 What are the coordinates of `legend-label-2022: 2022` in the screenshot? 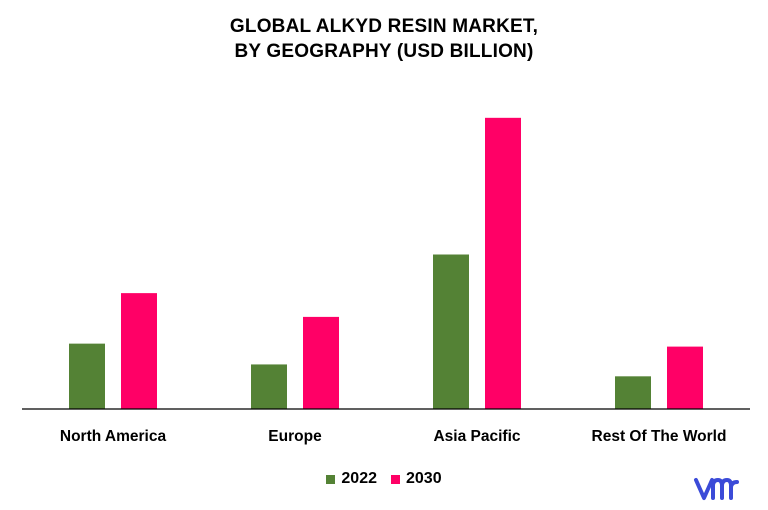 It's located at (359, 478).